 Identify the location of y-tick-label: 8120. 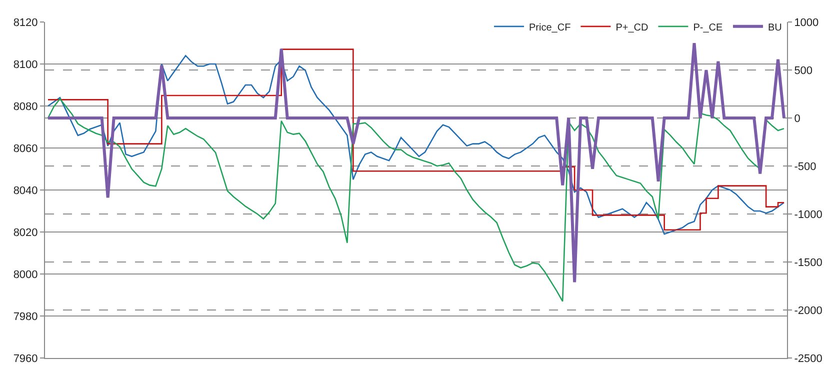
(25, 22).